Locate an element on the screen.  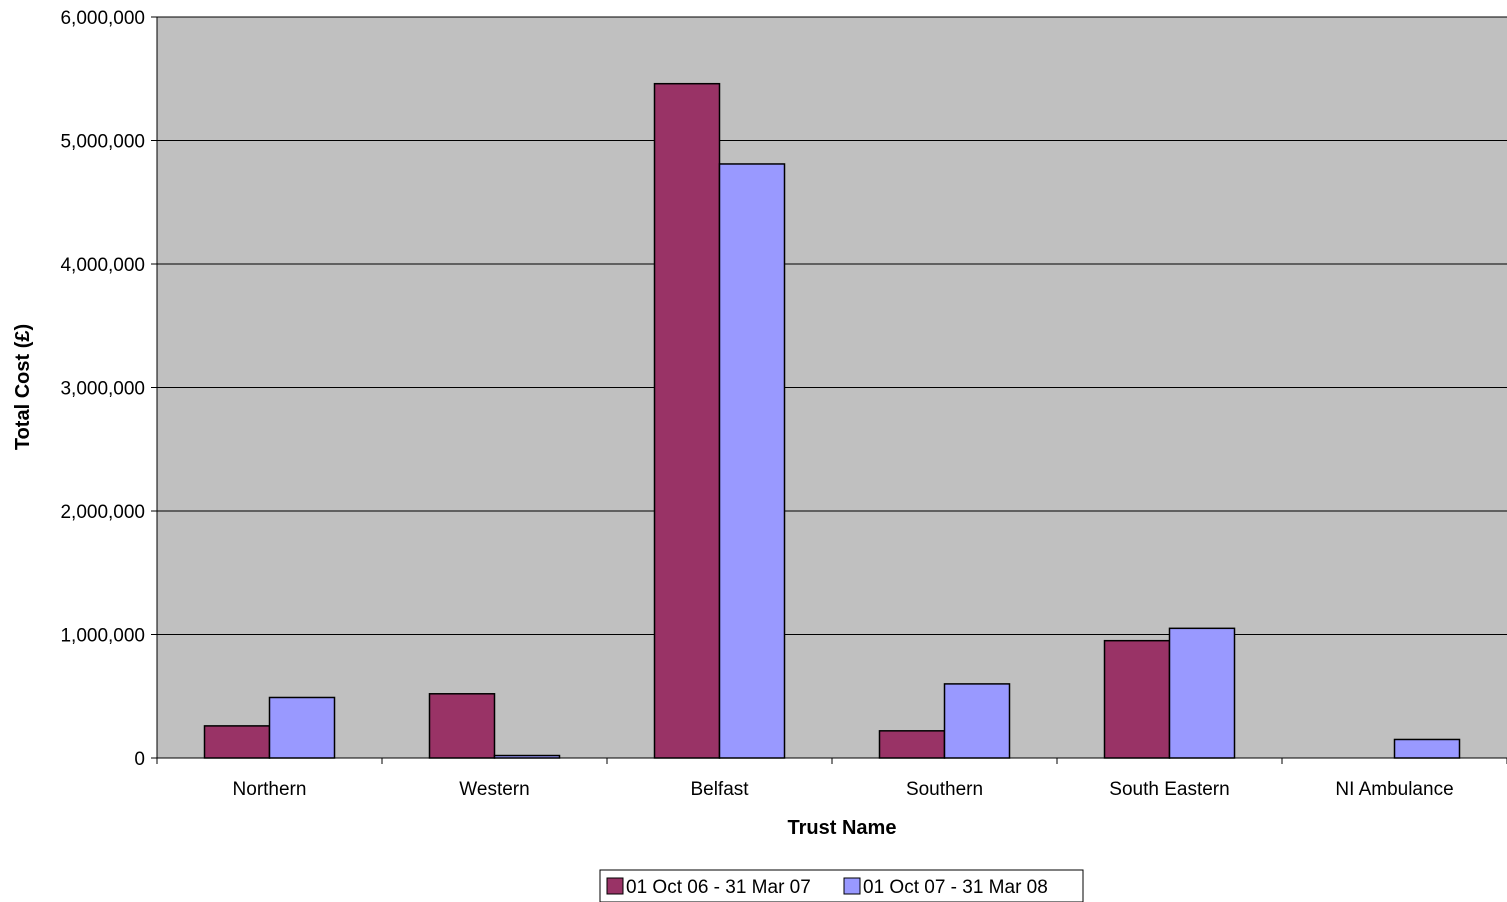
bar-1-southern is located at coordinates (912, 744).